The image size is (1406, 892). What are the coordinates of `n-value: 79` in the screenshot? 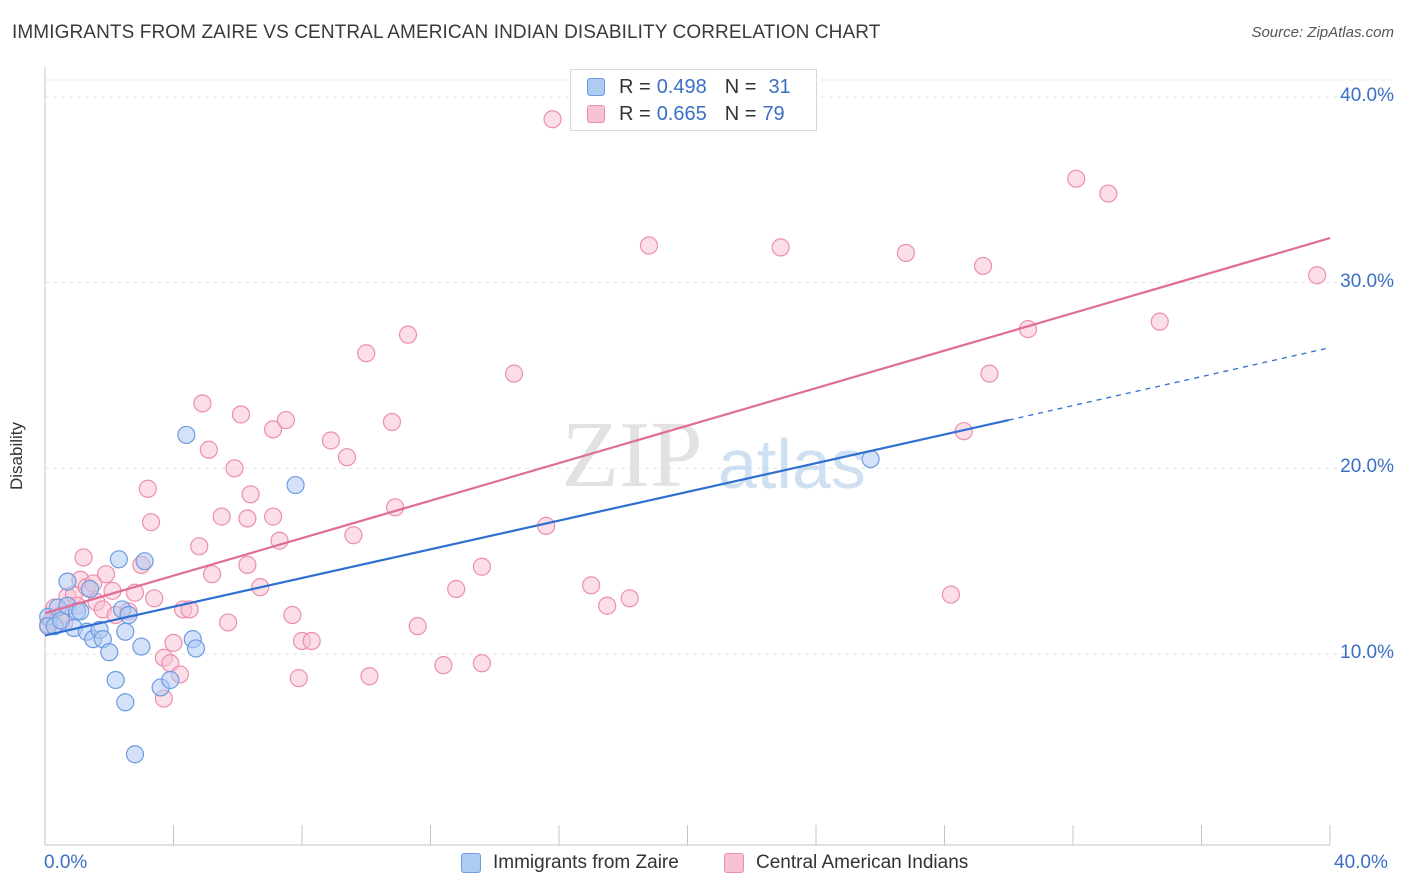 It's located at (773, 113).